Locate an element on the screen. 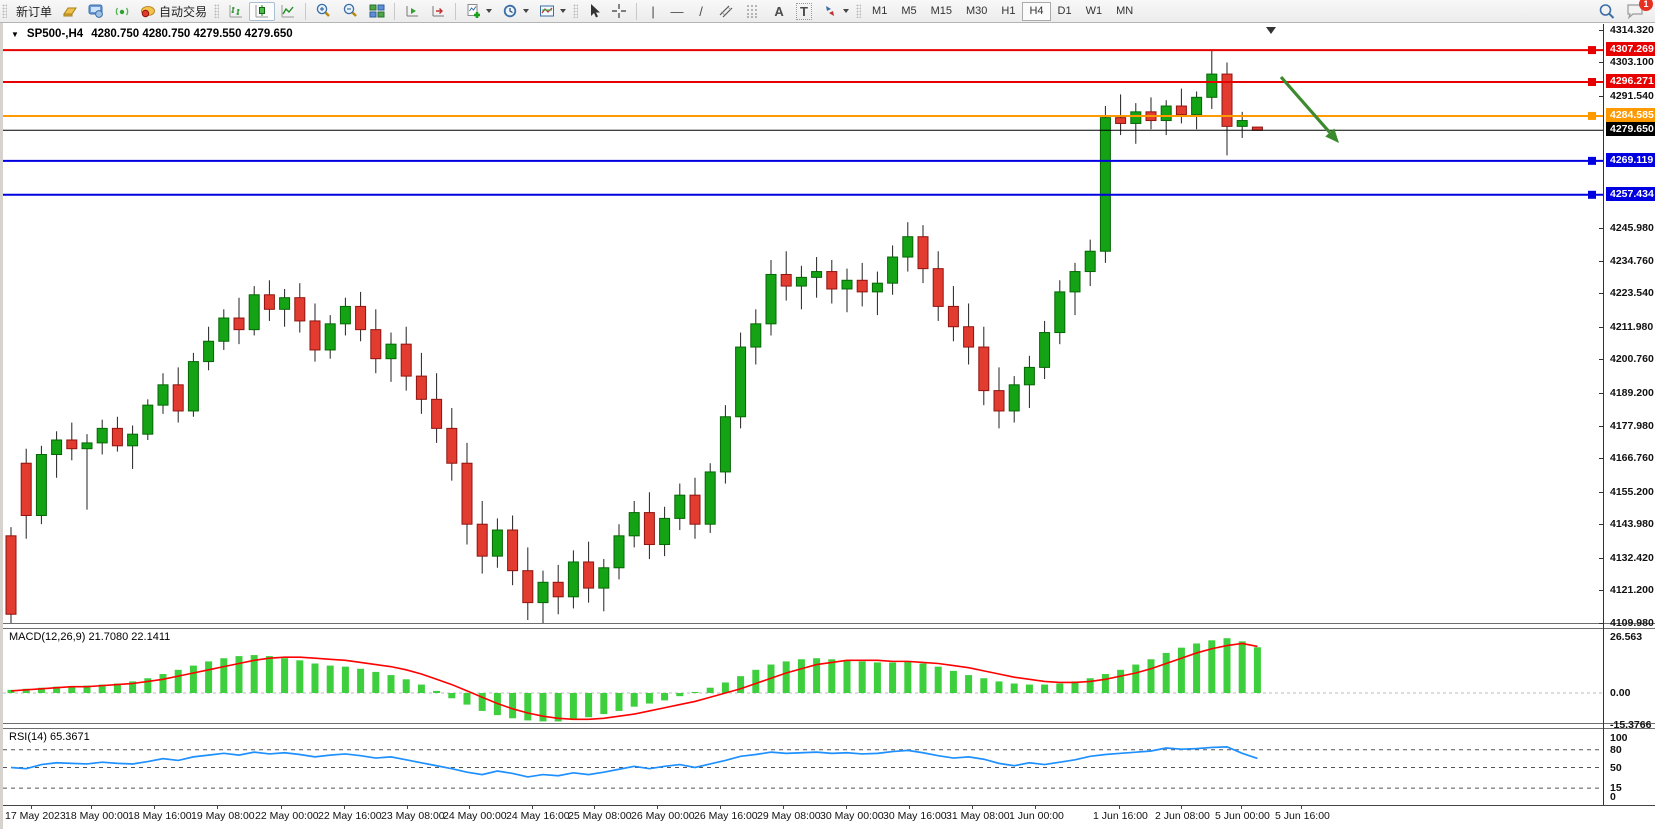 The image size is (1655, 829). rsi-pane: RSI(14) 65.3671 is located at coordinates (803, 766).